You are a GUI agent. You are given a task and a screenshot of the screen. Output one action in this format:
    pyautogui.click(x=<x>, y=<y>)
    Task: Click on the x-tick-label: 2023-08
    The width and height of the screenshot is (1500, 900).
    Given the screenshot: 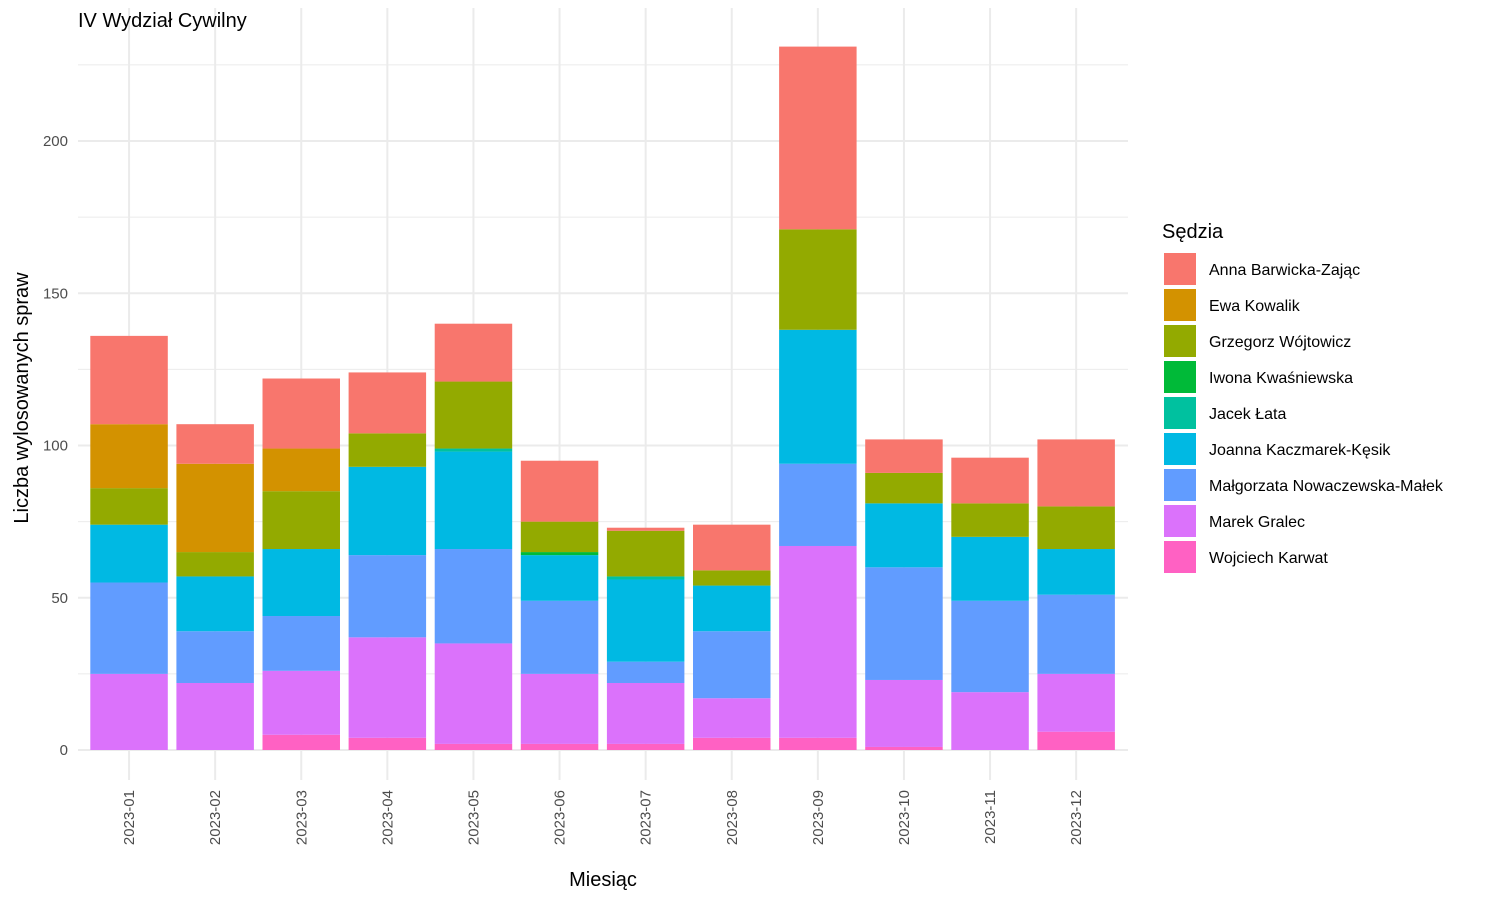 What is the action you would take?
    pyautogui.click(x=732, y=817)
    